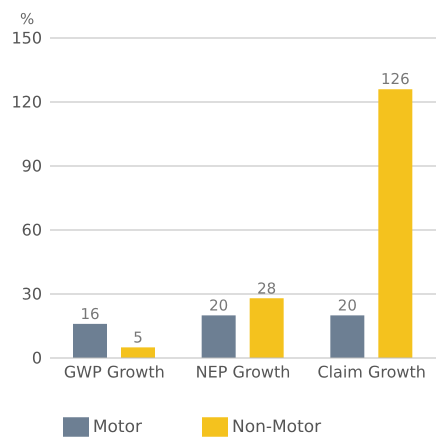  Describe the element at coordinates (243, 372) in the screenshot. I see `x-tick-label: NEP Growth` at that location.